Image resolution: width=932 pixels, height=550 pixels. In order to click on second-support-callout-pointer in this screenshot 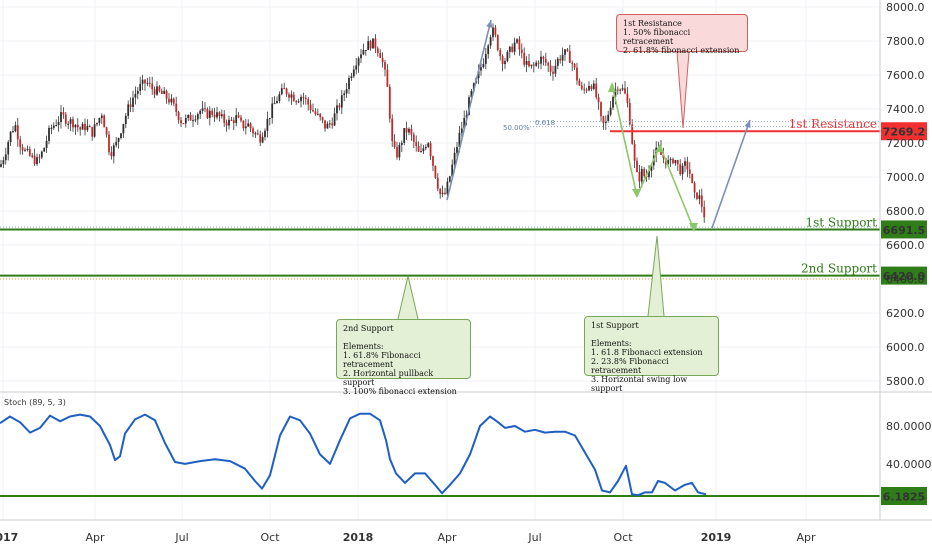, I will do `click(408, 297)`.